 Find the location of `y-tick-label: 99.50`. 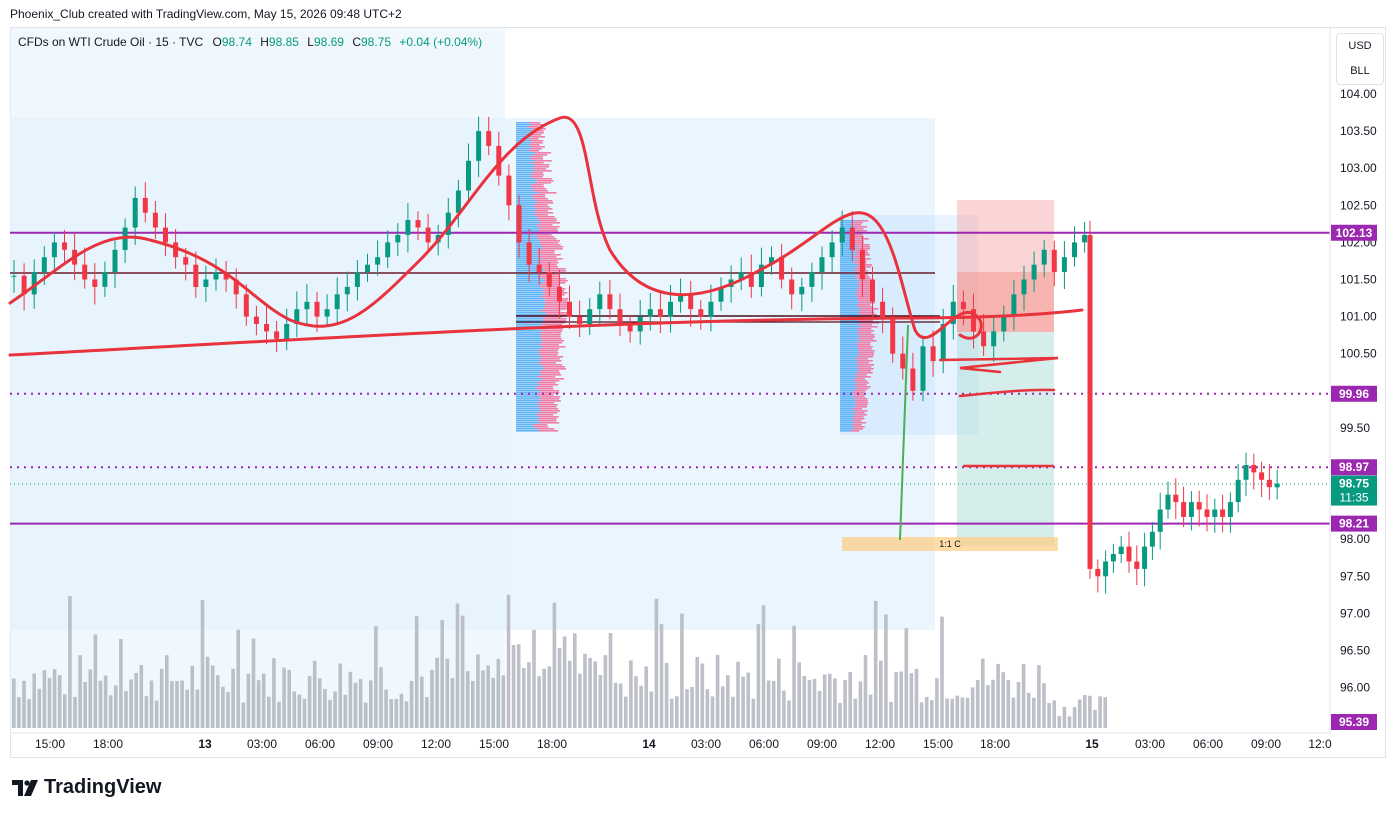

y-tick-label: 99.50 is located at coordinates (1355, 428).